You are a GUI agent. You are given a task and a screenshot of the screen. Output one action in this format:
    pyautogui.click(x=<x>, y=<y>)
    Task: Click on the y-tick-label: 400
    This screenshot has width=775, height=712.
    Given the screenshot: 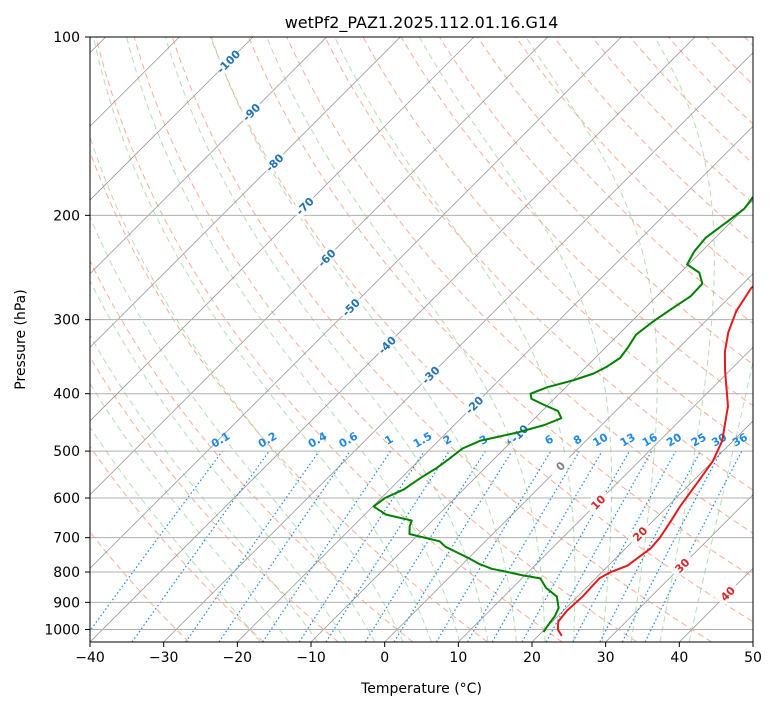 What is the action you would take?
    pyautogui.click(x=66, y=395)
    